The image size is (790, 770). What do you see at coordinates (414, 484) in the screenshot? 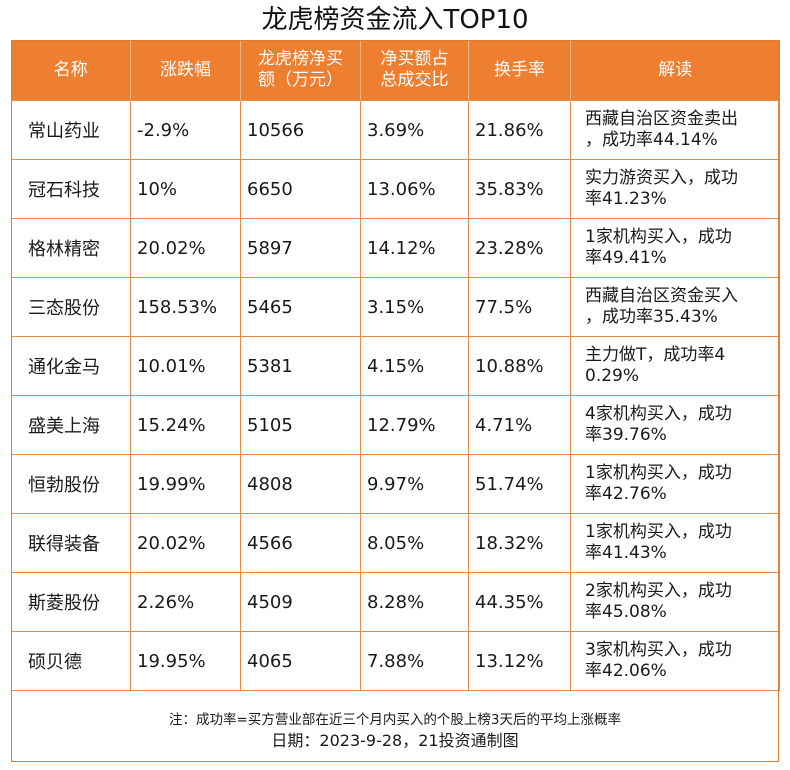
I see `ratio-cell: 9.97%` at bounding box center [414, 484].